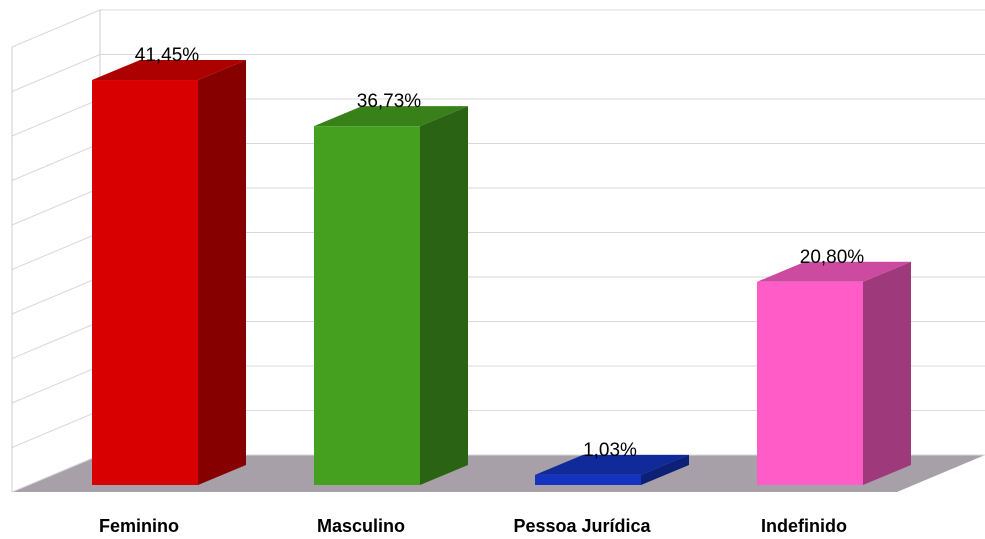  What do you see at coordinates (610, 450) in the screenshot?
I see `value-label: 1,03%` at bounding box center [610, 450].